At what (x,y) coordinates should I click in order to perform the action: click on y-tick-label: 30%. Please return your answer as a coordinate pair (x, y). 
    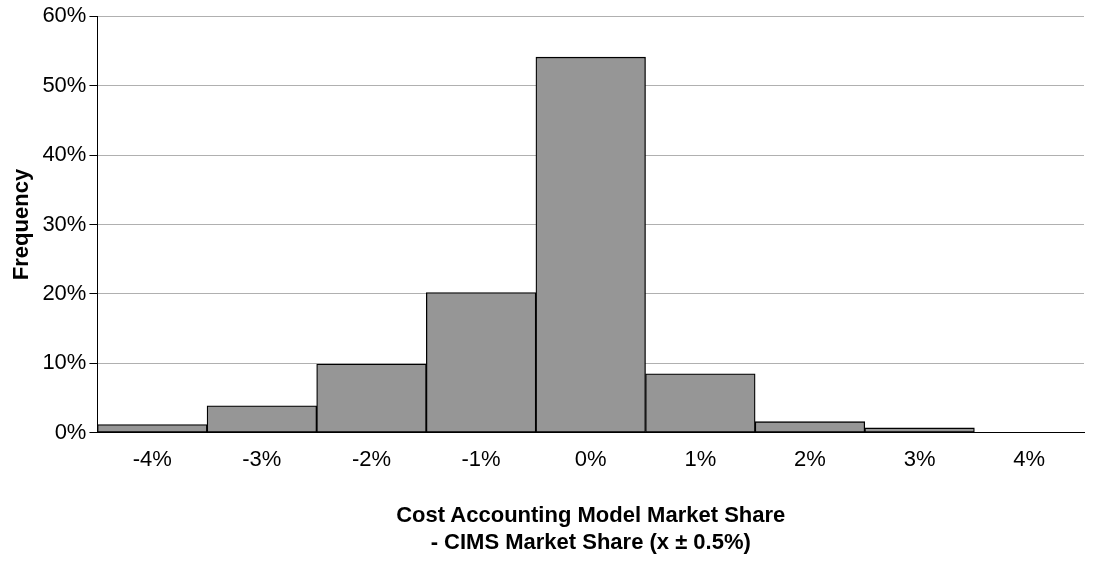
    Looking at the image, I should click on (64, 223).